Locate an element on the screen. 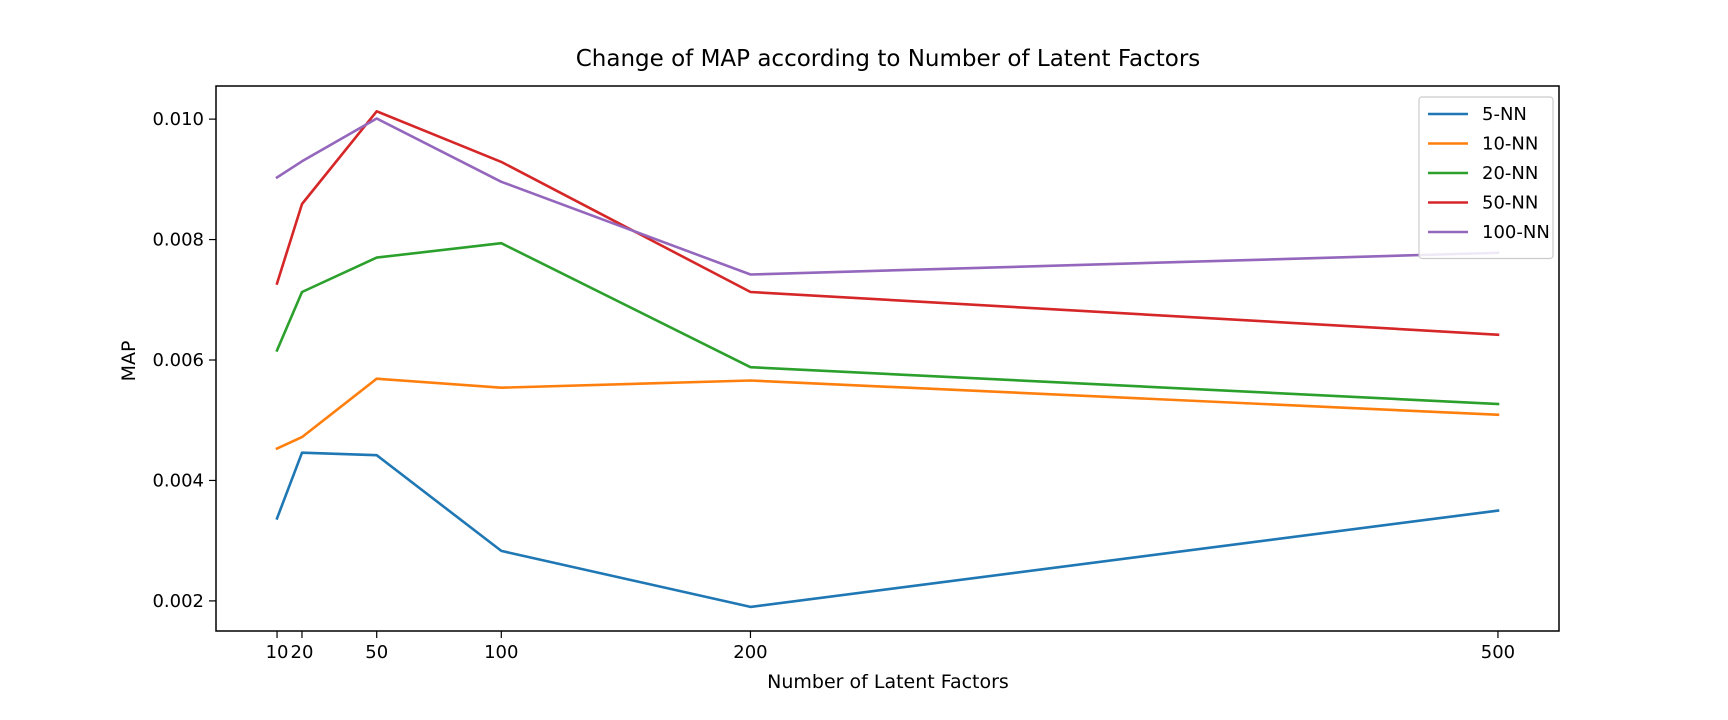 This screenshot has width=1728, height=720. legend-label: 20-NN is located at coordinates (1510, 173).